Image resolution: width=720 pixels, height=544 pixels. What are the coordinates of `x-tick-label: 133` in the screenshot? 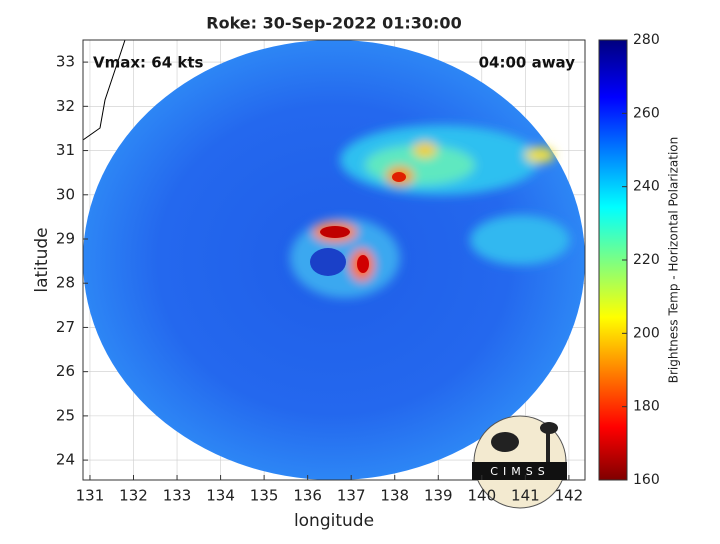 It's located at (177, 496).